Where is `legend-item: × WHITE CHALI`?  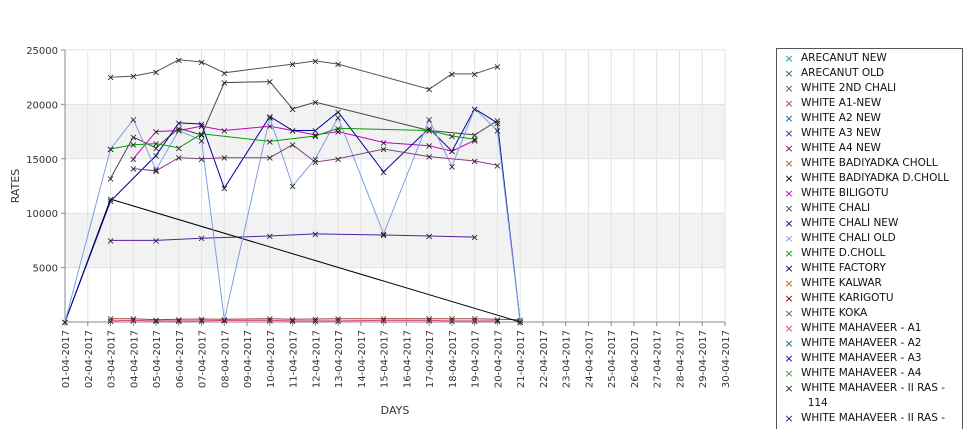 legend-item: × WHITE CHALI is located at coordinates (869, 208).